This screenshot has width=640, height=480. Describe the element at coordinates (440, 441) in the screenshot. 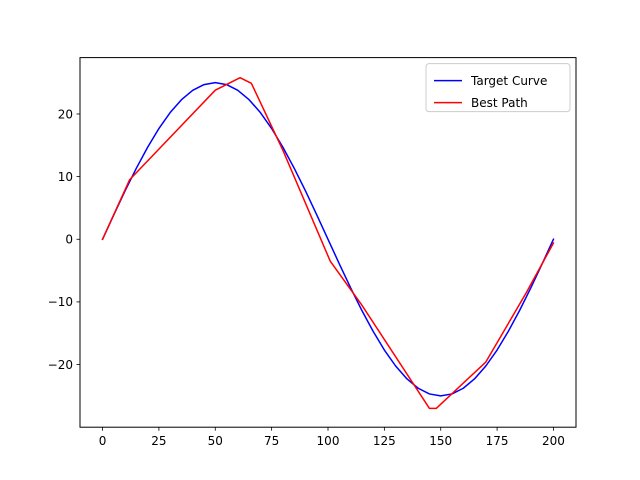

I see `x-tick-label: 150` at that location.